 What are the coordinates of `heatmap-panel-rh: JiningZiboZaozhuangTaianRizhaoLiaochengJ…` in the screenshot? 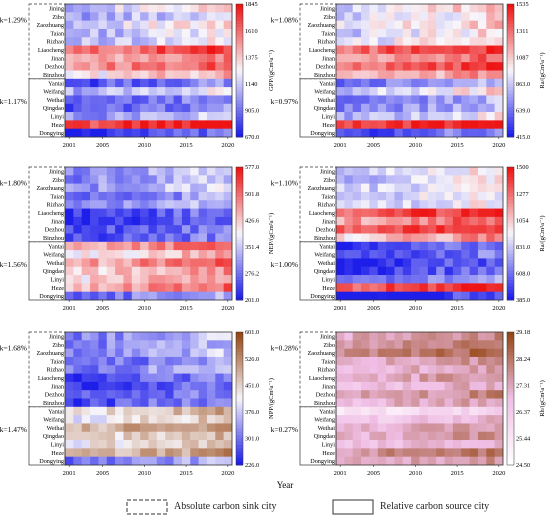 It's located at (408, 403).